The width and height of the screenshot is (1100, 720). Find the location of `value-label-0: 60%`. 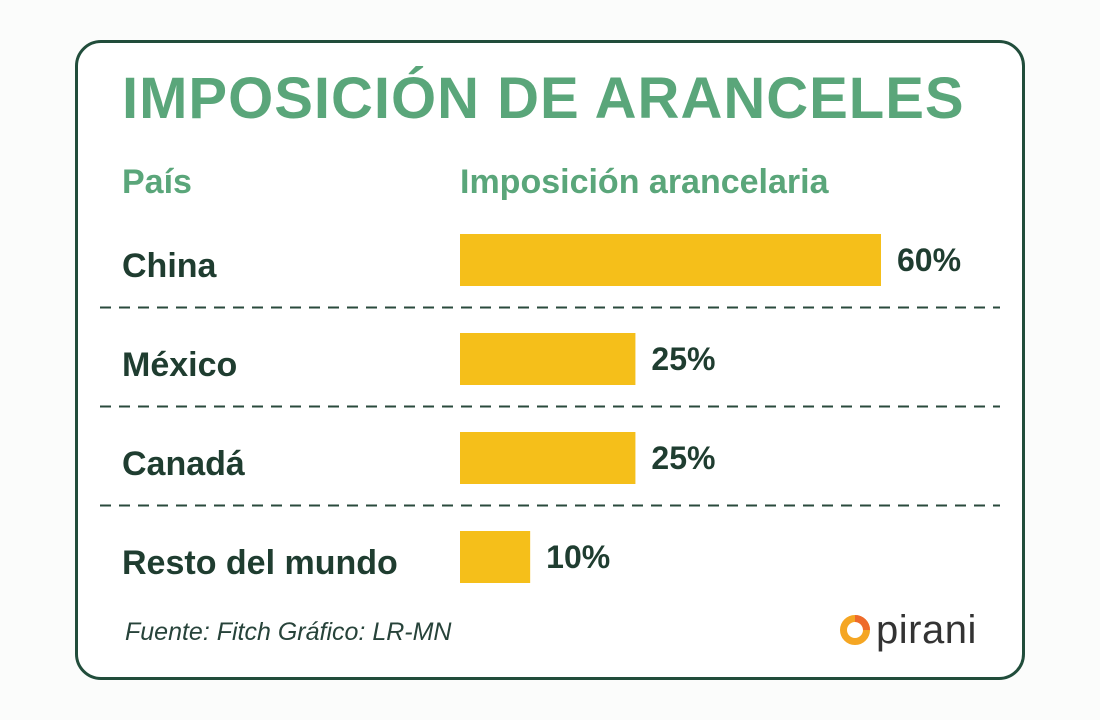

value-label-0: 60% is located at coordinates (929, 260).